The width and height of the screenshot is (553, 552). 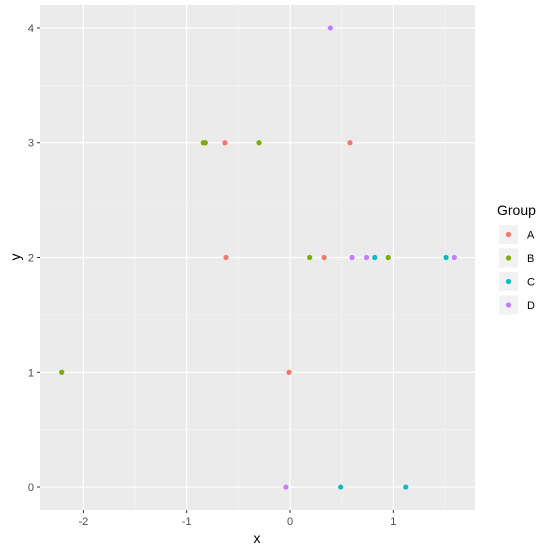 What do you see at coordinates (31, 373) in the screenshot?
I see `y-tick-label: 1` at bounding box center [31, 373].